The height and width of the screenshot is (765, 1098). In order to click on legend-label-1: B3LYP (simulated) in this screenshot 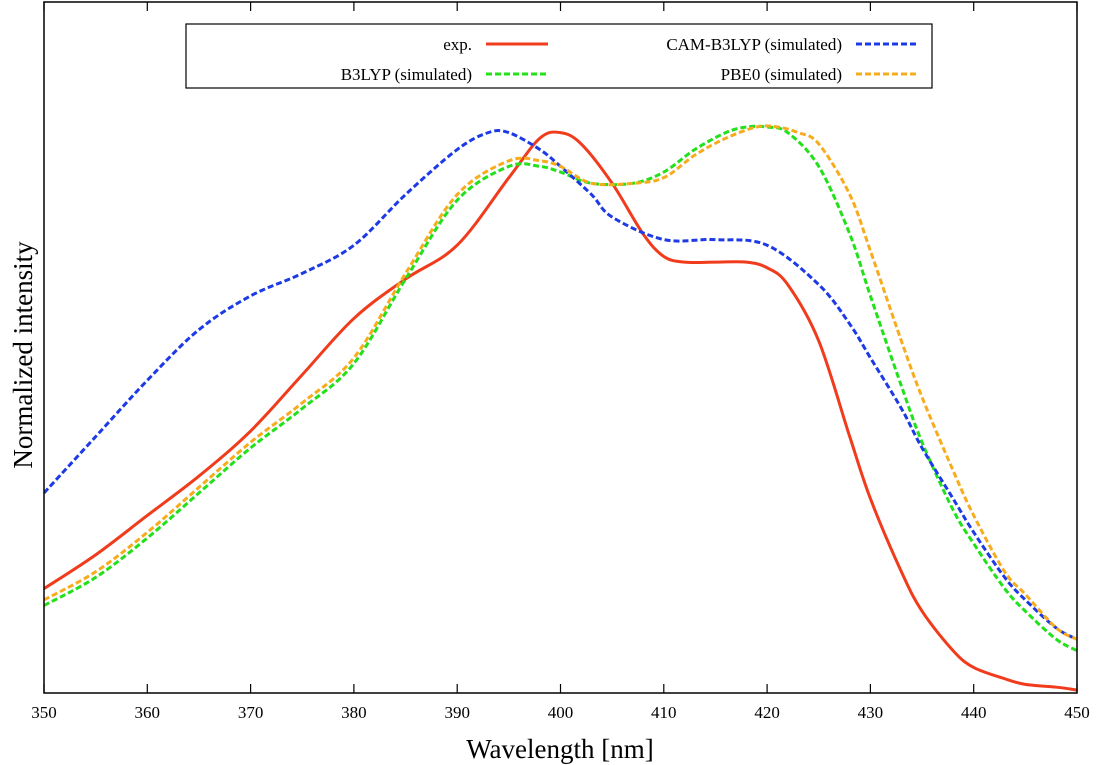, I will do `click(406, 74)`.